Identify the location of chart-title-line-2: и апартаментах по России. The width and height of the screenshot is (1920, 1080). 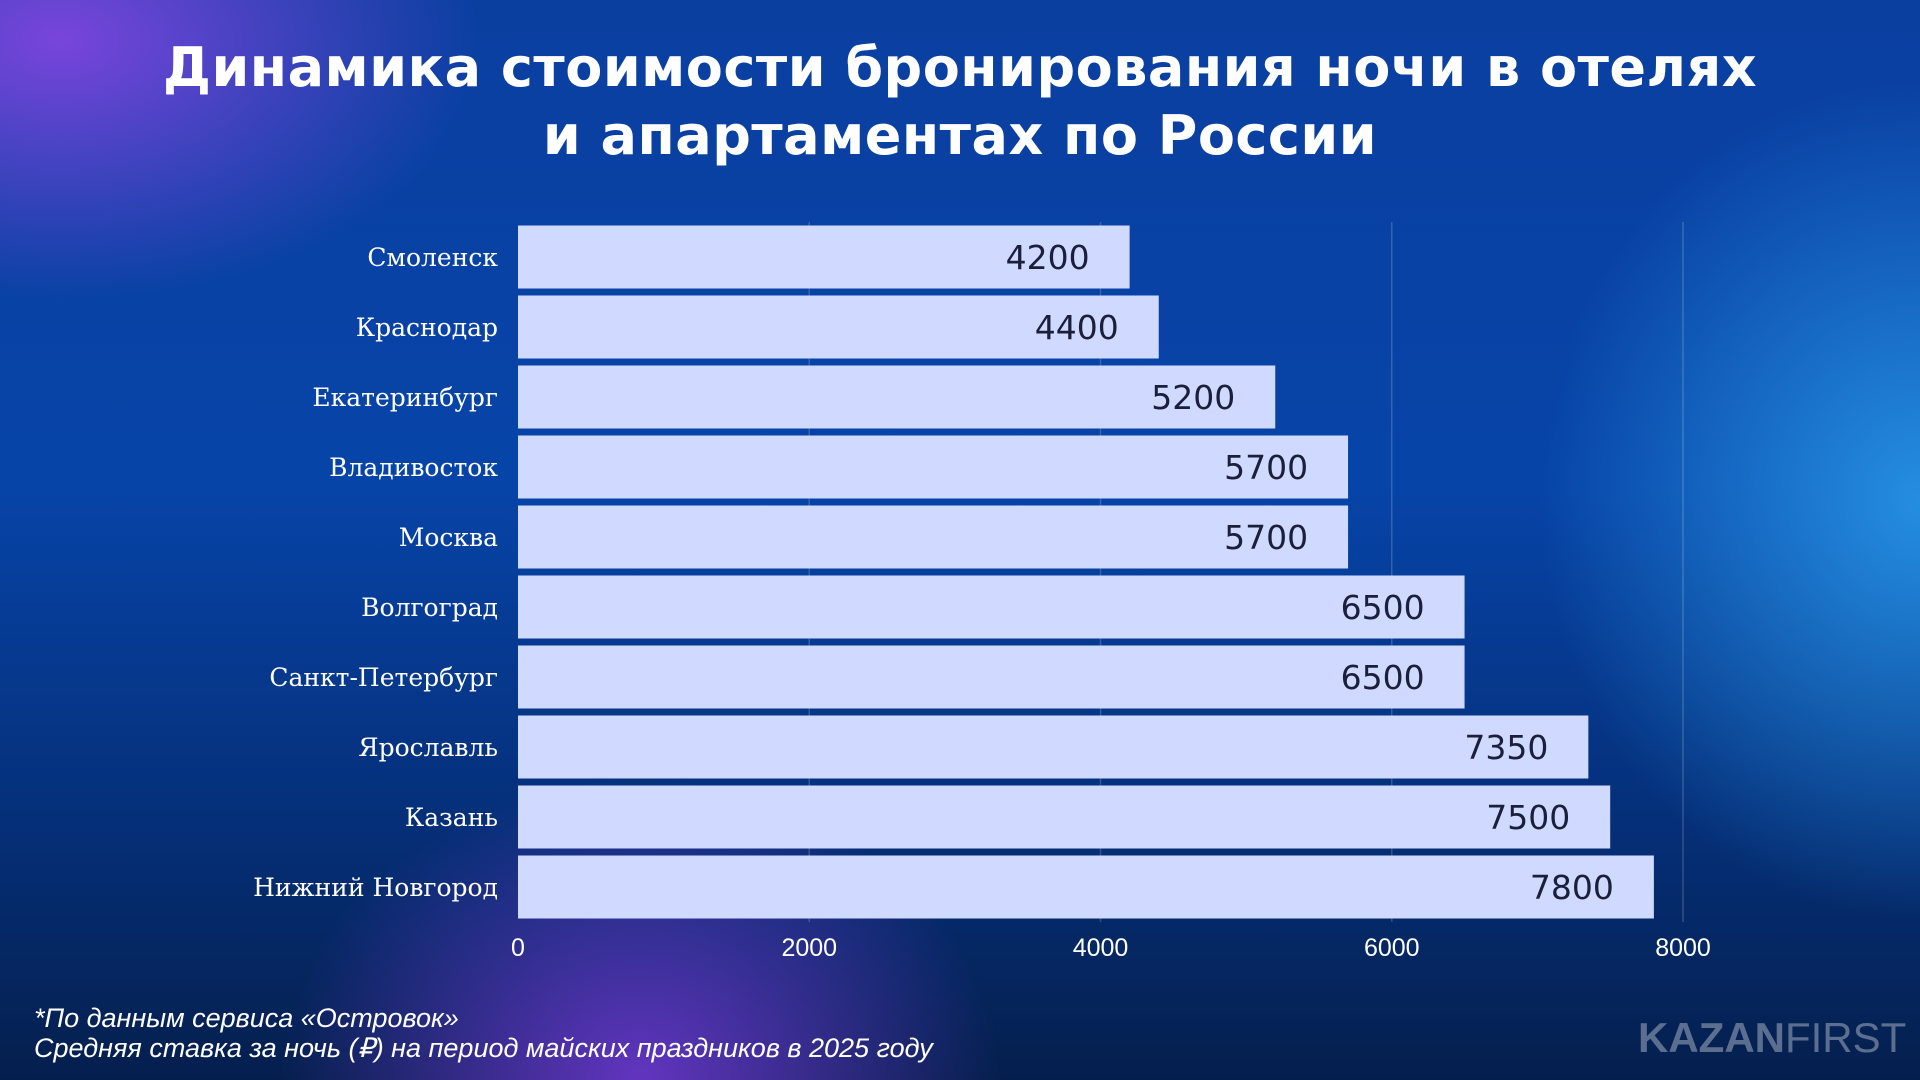
(960, 135).